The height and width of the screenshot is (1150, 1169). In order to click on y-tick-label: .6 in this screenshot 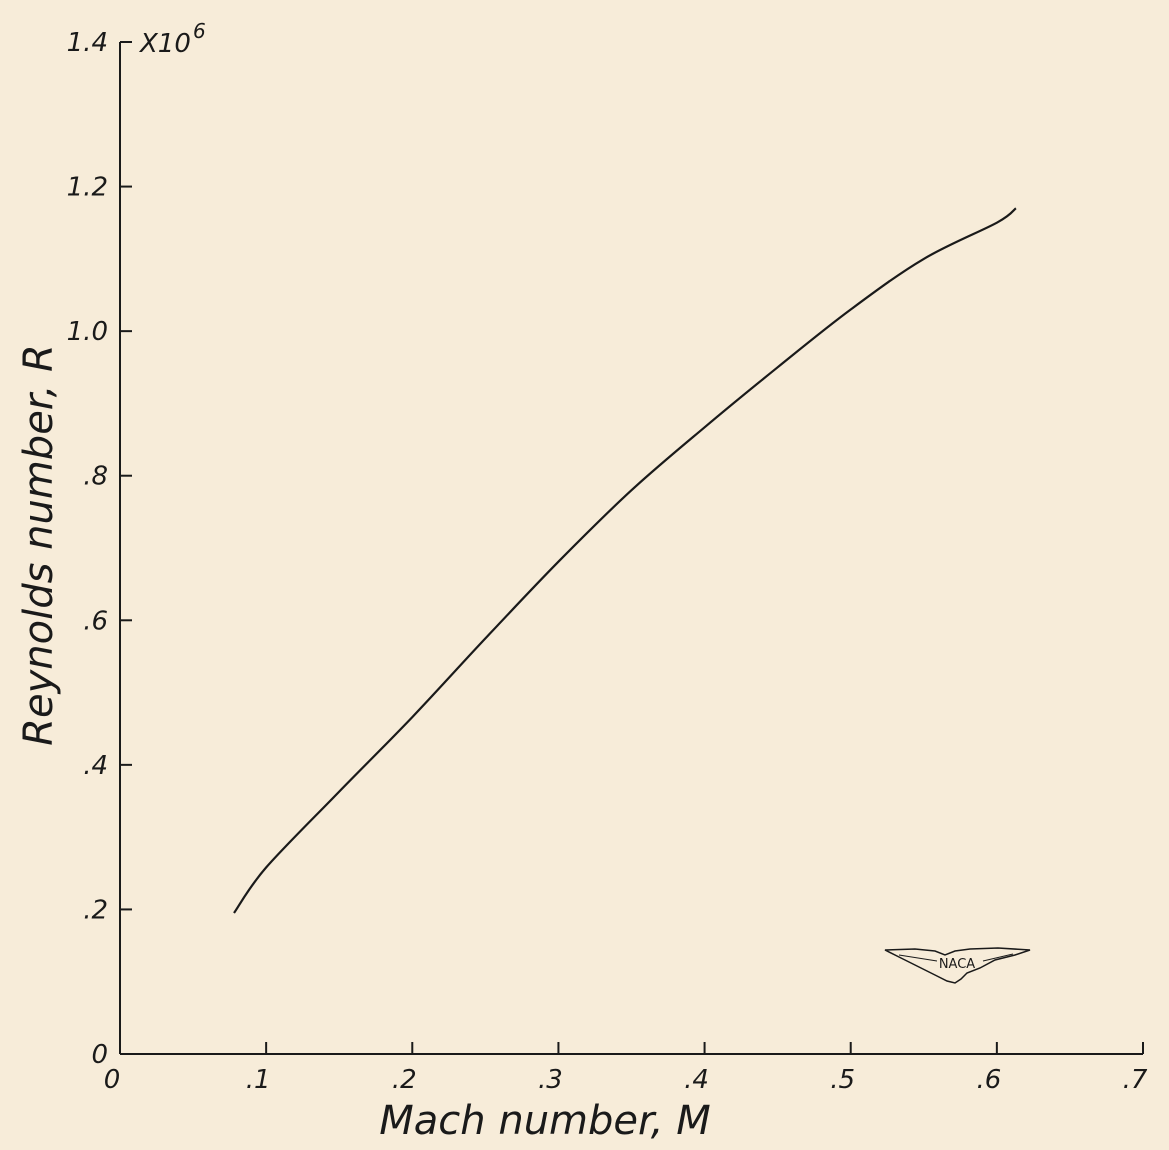, I will do `click(95, 621)`.